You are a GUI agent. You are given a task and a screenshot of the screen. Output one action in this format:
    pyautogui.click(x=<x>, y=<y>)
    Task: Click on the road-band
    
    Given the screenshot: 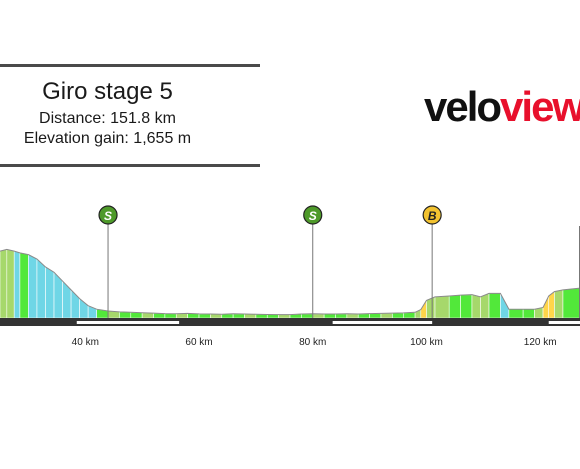 What is the action you would take?
    pyautogui.click(x=290, y=322)
    